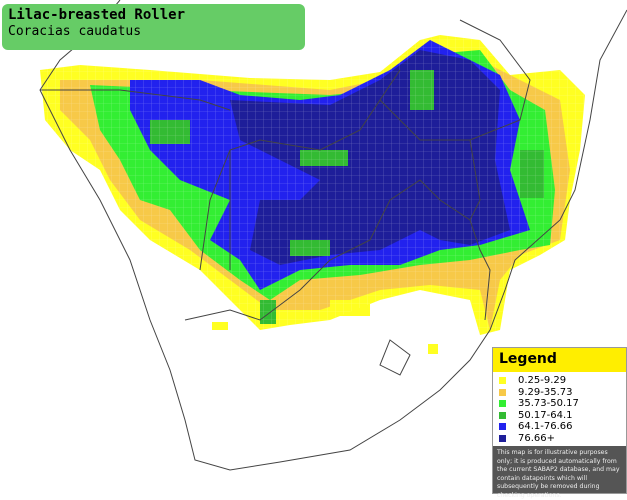 The width and height of the screenshot is (627, 500). Describe the element at coordinates (559, 360) in the screenshot. I see `legend-title: Legend` at that location.